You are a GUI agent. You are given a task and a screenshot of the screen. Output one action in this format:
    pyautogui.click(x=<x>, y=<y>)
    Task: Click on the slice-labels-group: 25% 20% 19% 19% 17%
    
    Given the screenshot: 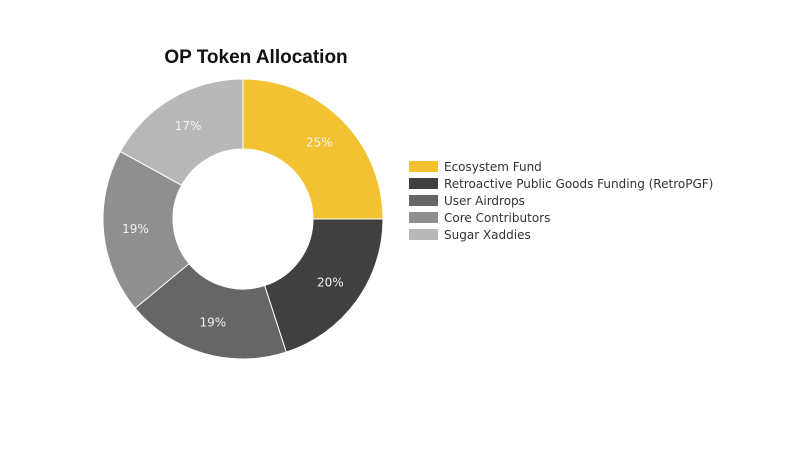 What is the action you would take?
    pyautogui.click(x=233, y=224)
    